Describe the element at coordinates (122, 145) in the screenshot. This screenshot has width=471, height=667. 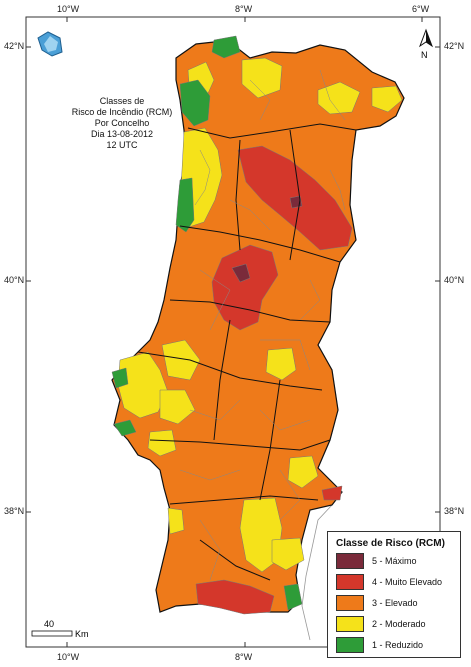
I see `title-line-5: 12 UTC` at that location.